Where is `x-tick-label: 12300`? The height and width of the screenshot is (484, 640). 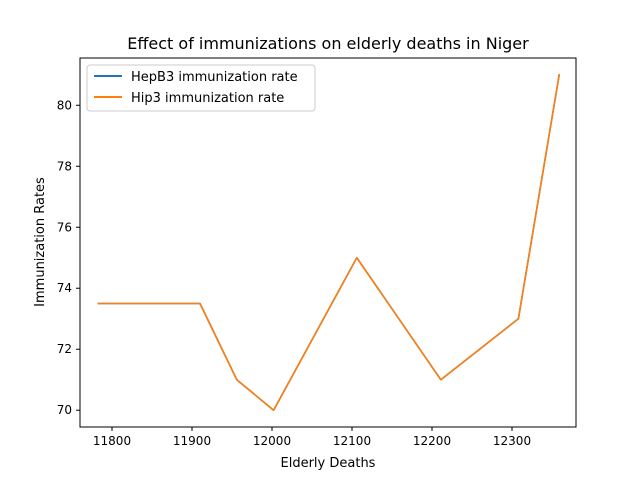 x-tick-label: 12300 is located at coordinates (512, 441).